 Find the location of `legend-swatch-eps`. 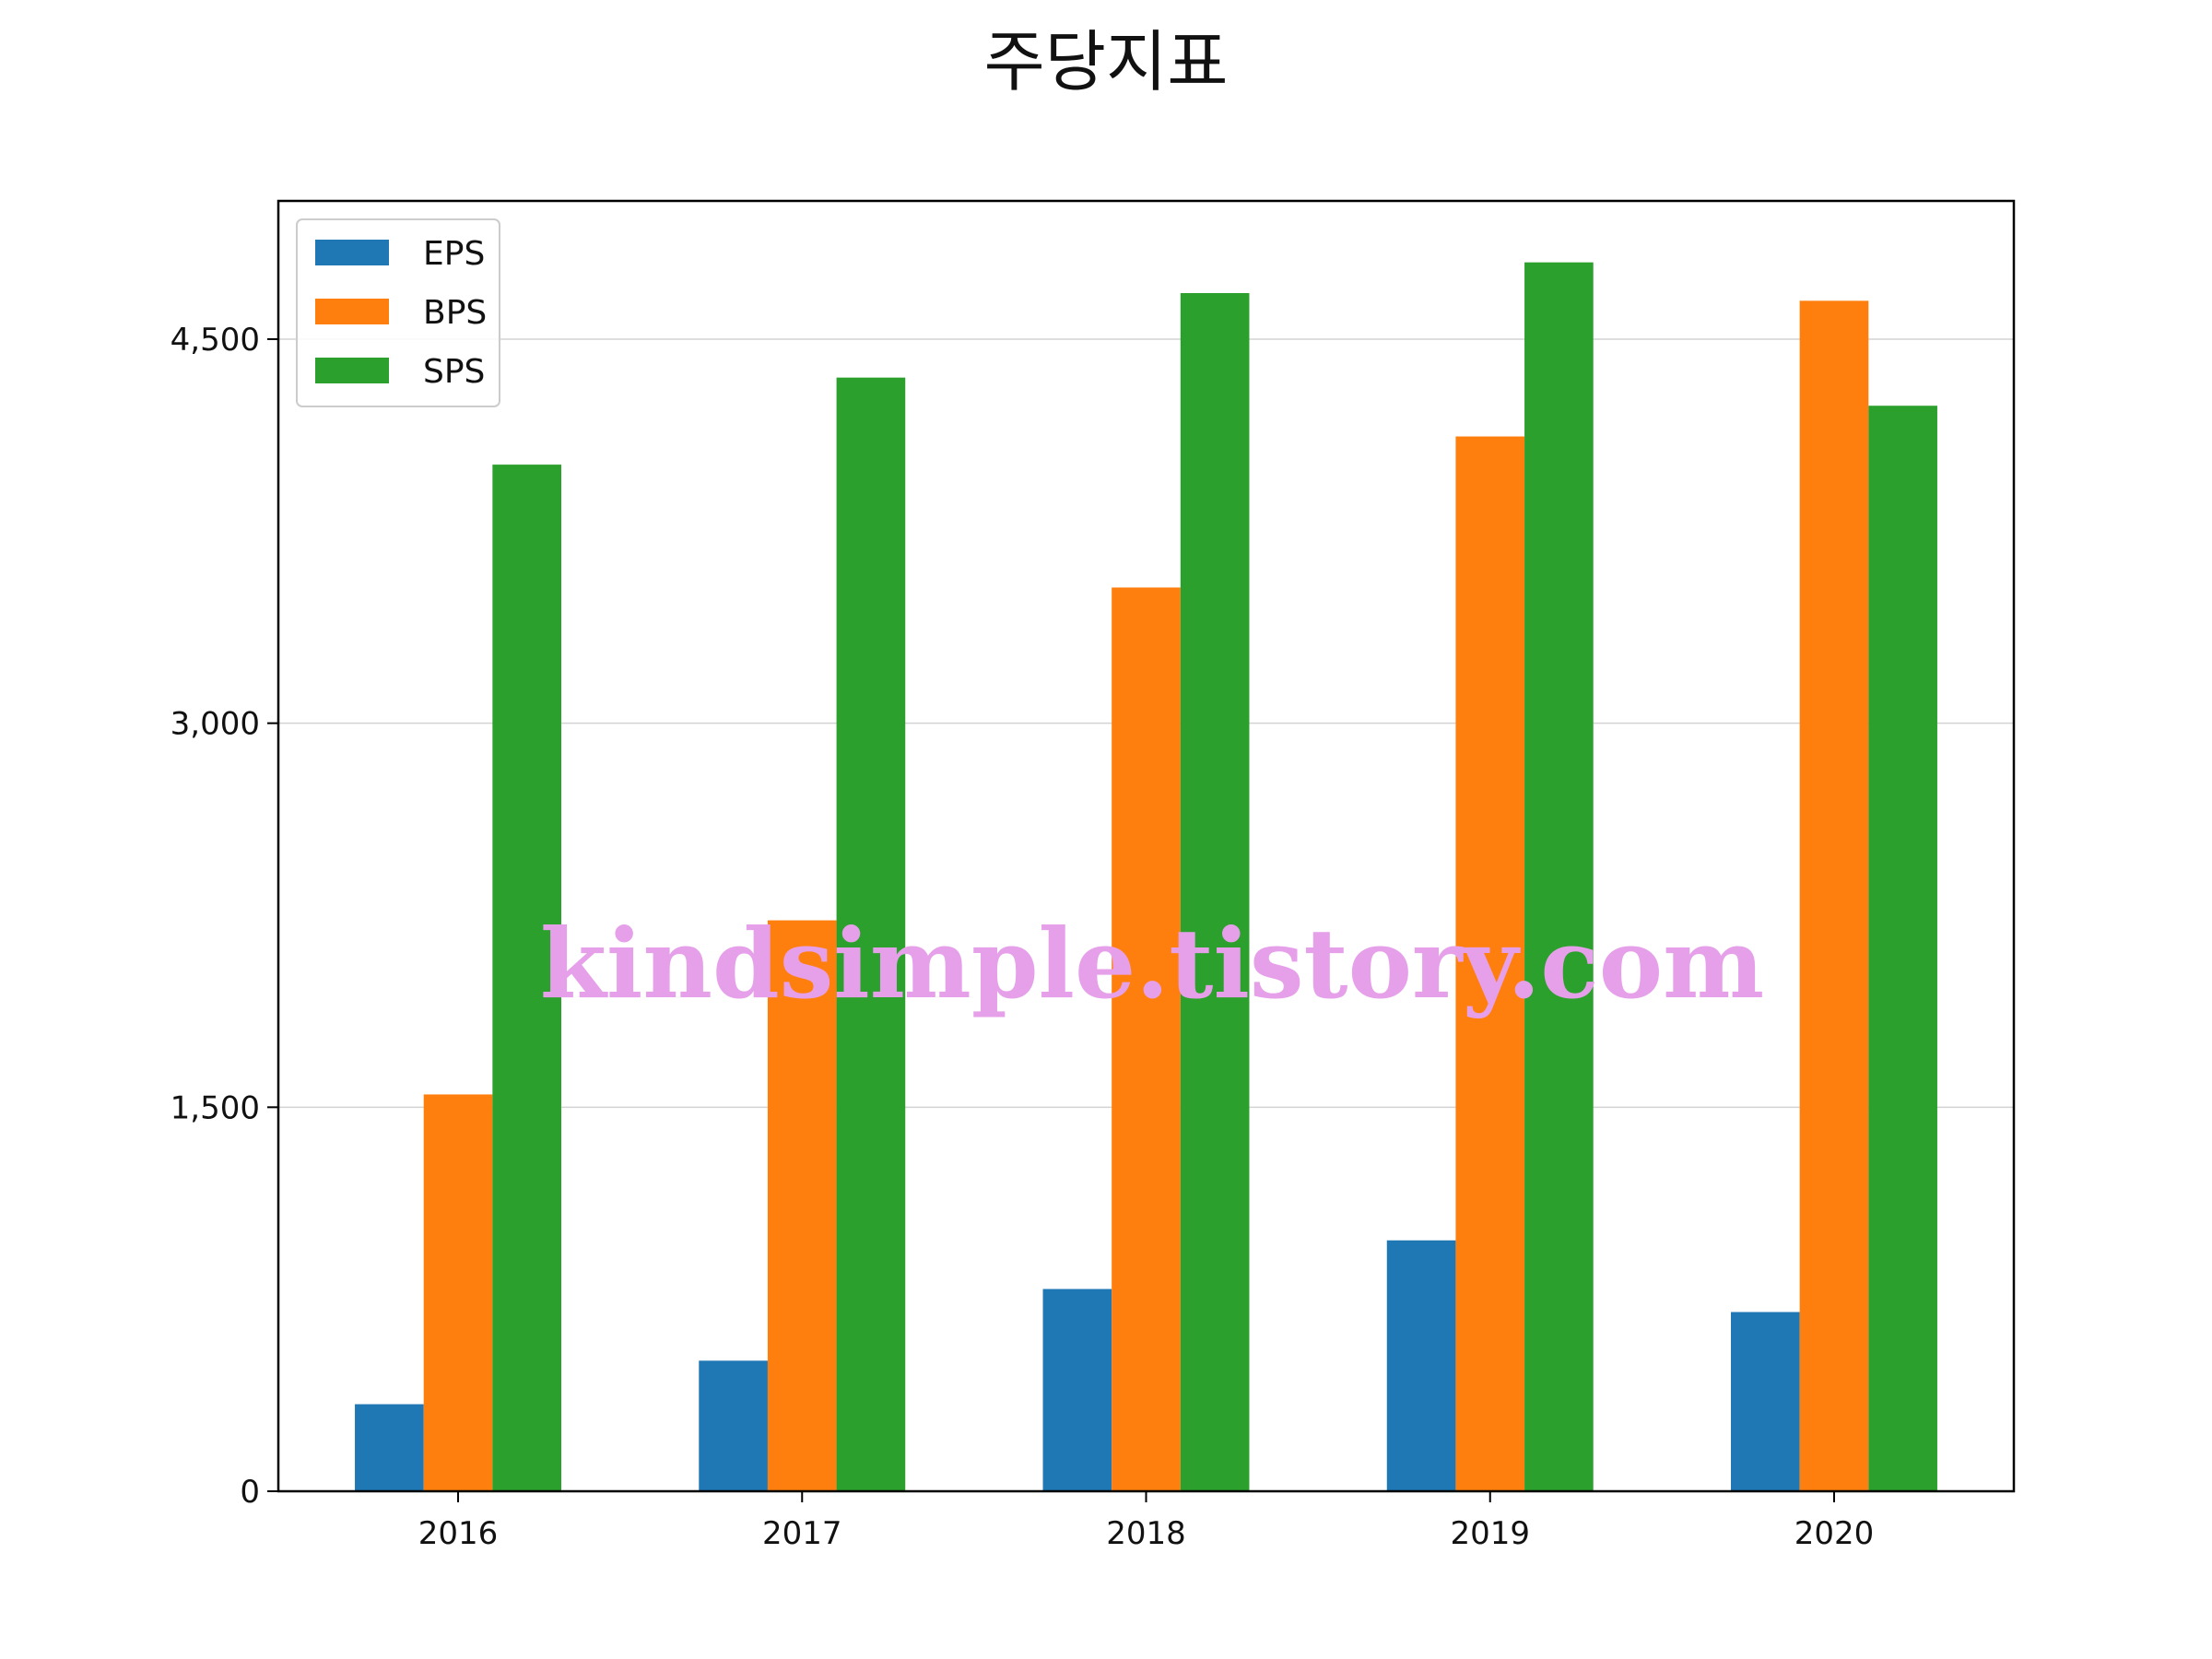

legend-swatch-eps is located at coordinates (352, 252).